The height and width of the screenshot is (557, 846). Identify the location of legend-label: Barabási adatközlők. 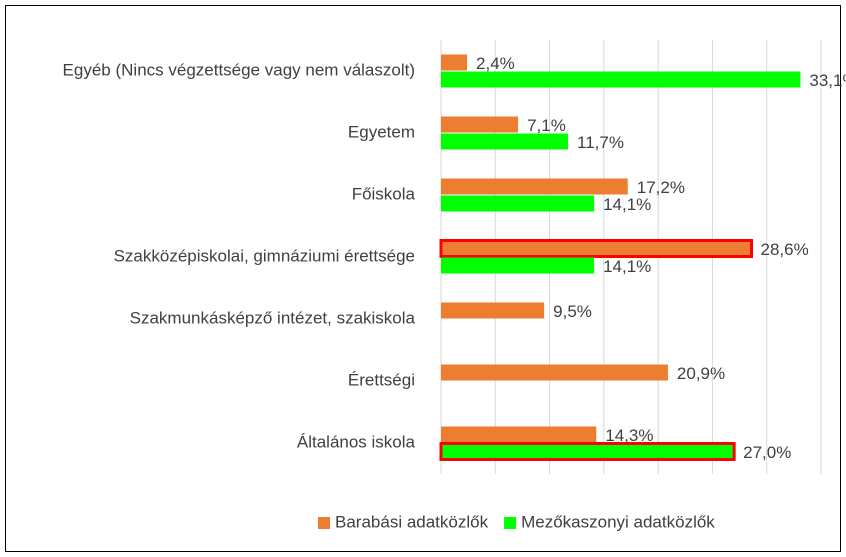
(412, 521).